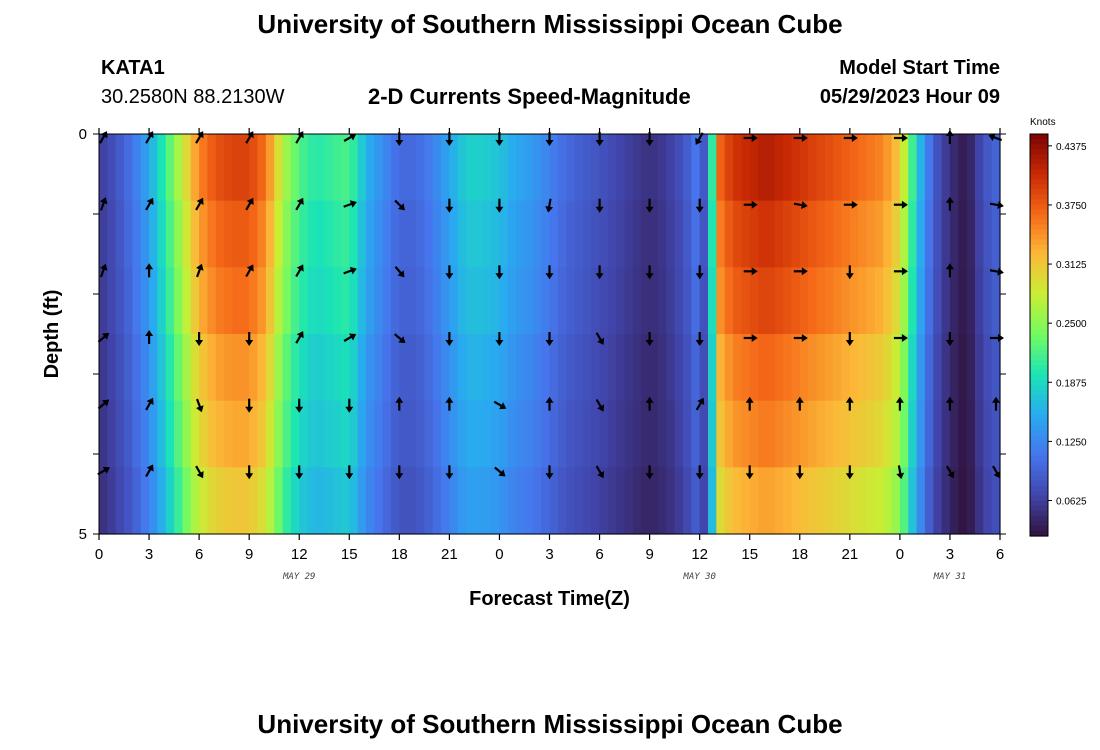 The height and width of the screenshot is (750, 1100). I want to click on colorbar-tick-label: 0.1250, so click(1071, 442).